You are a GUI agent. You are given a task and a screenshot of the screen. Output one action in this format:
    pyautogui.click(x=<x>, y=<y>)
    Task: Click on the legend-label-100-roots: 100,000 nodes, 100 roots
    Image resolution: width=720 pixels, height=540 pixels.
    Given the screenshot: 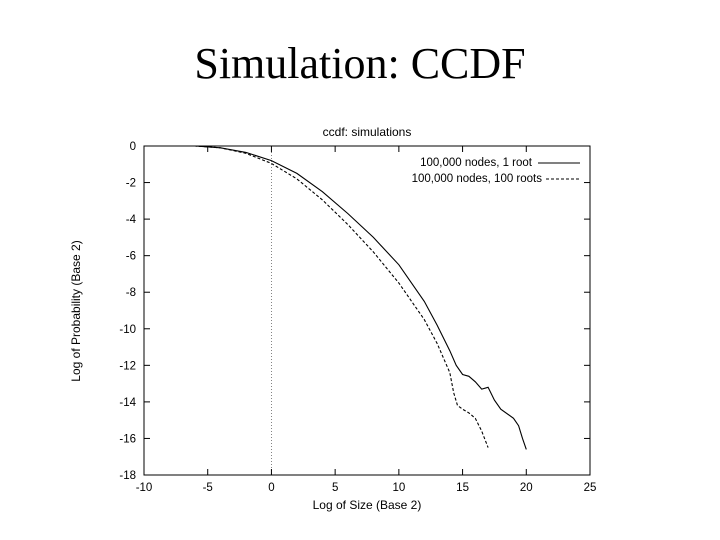 What is the action you would take?
    pyautogui.click(x=477, y=179)
    